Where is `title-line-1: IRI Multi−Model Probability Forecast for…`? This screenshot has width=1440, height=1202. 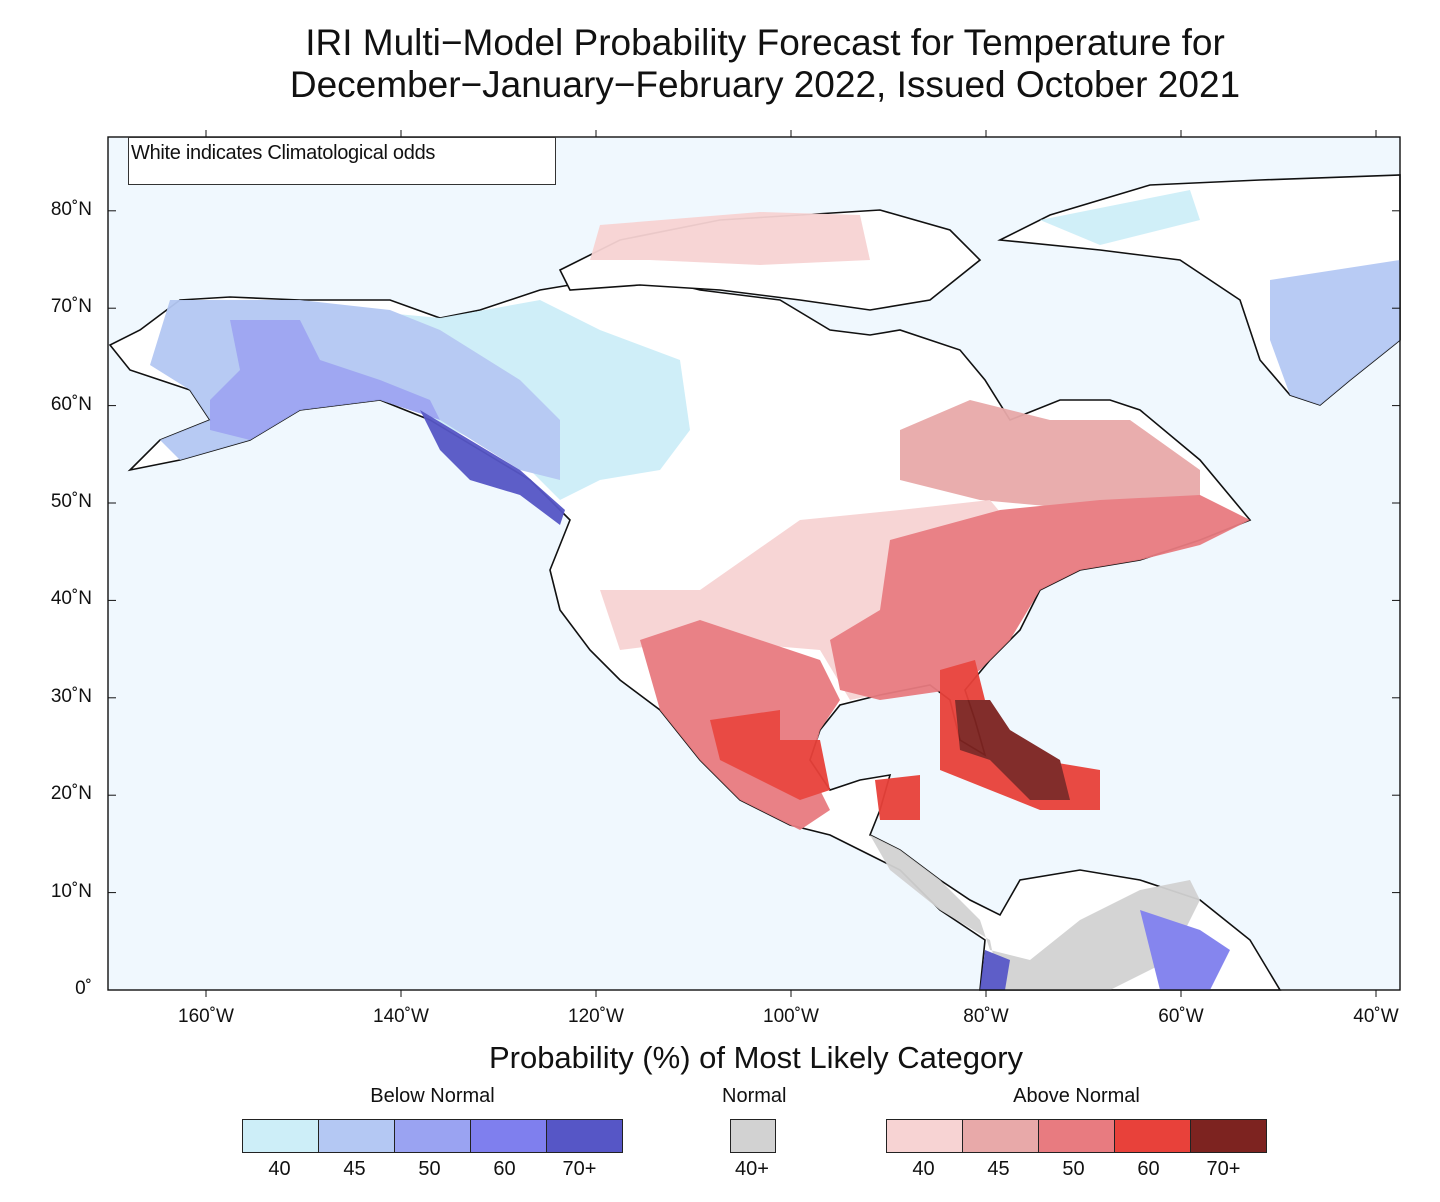 title-line-1: IRI Multi−Model Probability Forecast for… is located at coordinates (765, 42).